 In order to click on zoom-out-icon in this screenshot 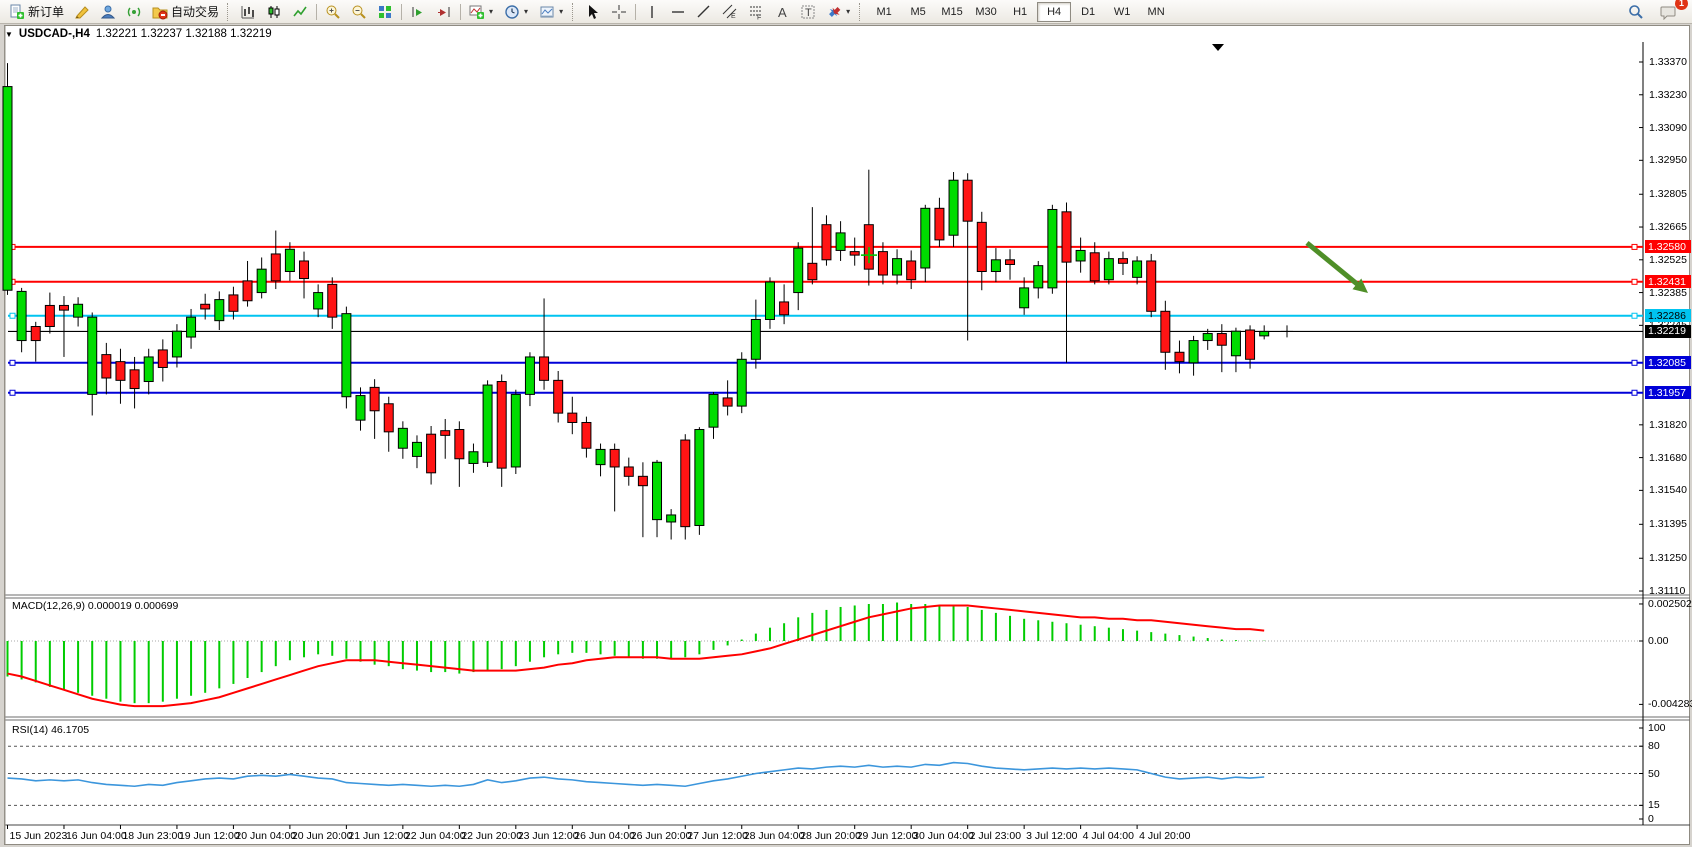, I will do `click(359, 12)`.